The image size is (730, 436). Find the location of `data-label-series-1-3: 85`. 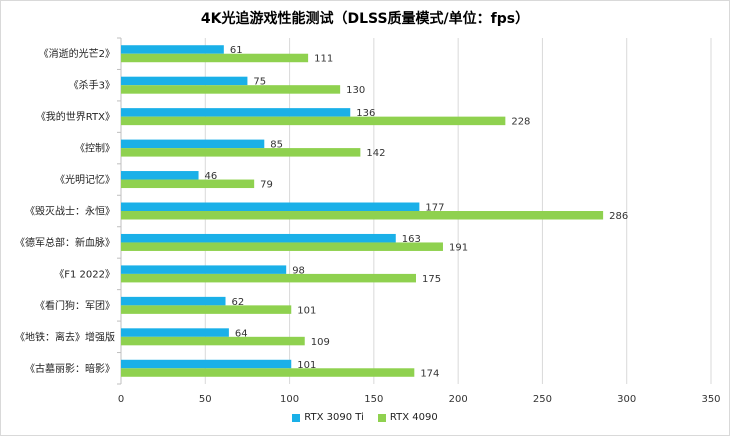

data-label-series-1-3: 85 is located at coordinates (276, 145).